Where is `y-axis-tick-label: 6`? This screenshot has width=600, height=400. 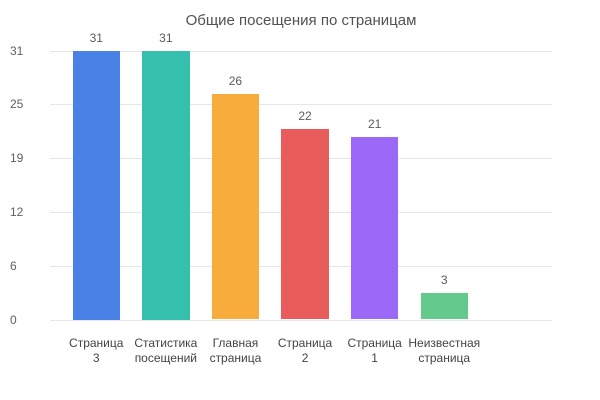 y-axis-tick-label: 6 is located at coordinates (13, 265).